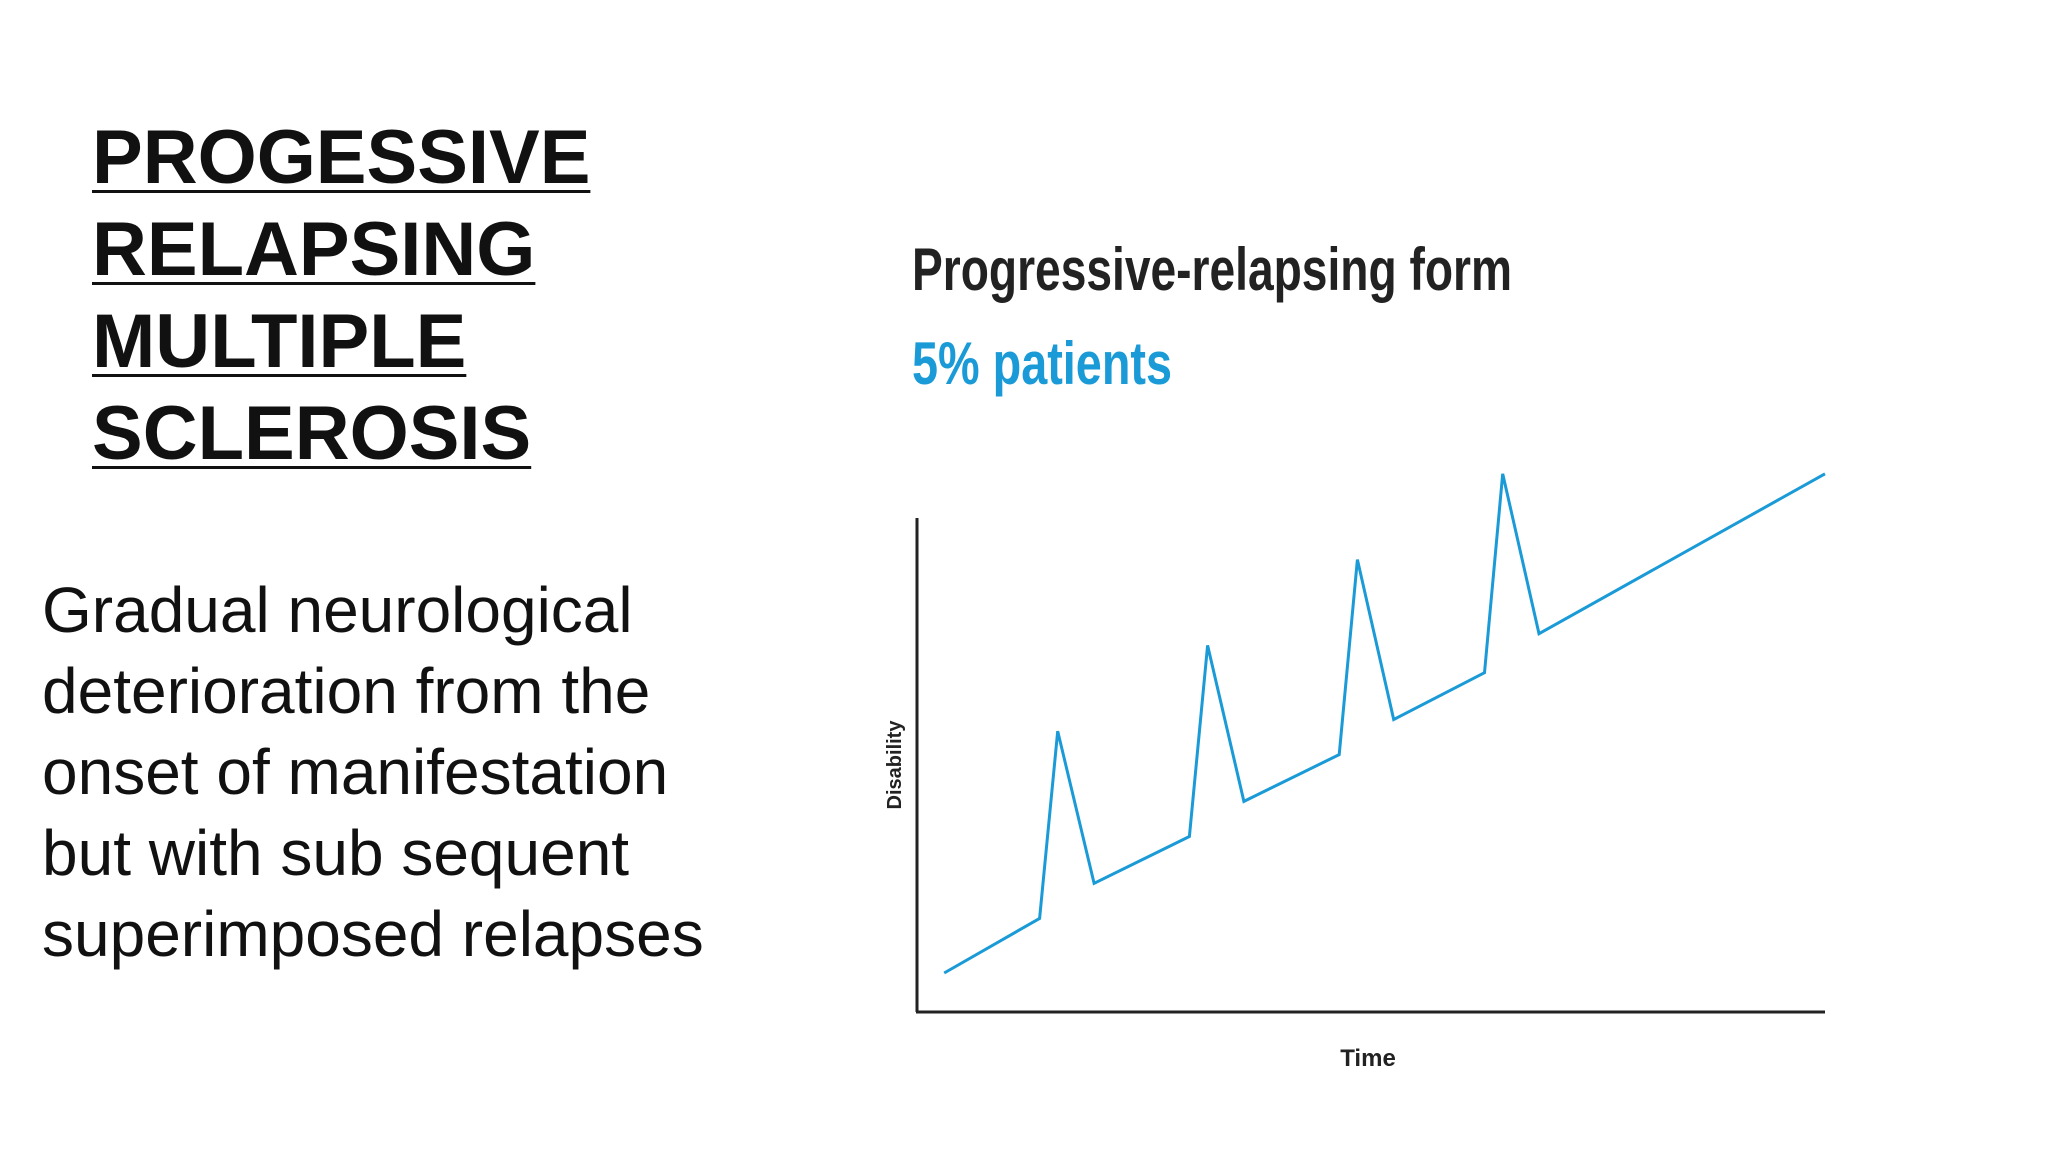 The image size is (2048, 1152). Describe the element at coordinates (355, 772) in the screenshot. I see `body-line: onset of manifestation` at that location.